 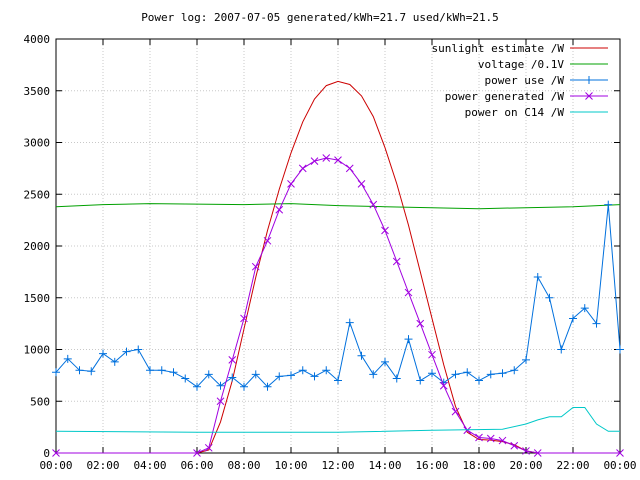 I want to click on x-tick-label: 04:00, so click(x=149, y=465).